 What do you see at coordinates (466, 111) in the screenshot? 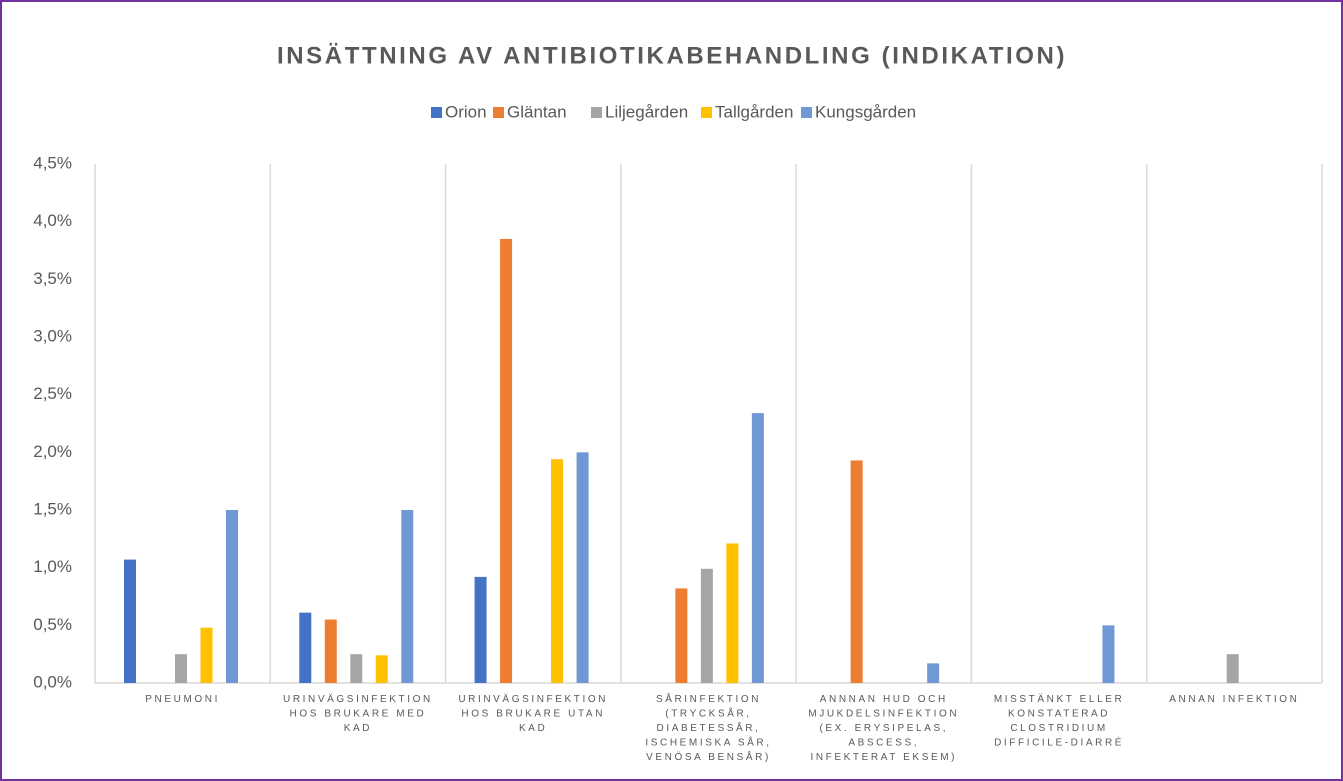
I see `legend-label: Orion` at bounding box center [466, 111].